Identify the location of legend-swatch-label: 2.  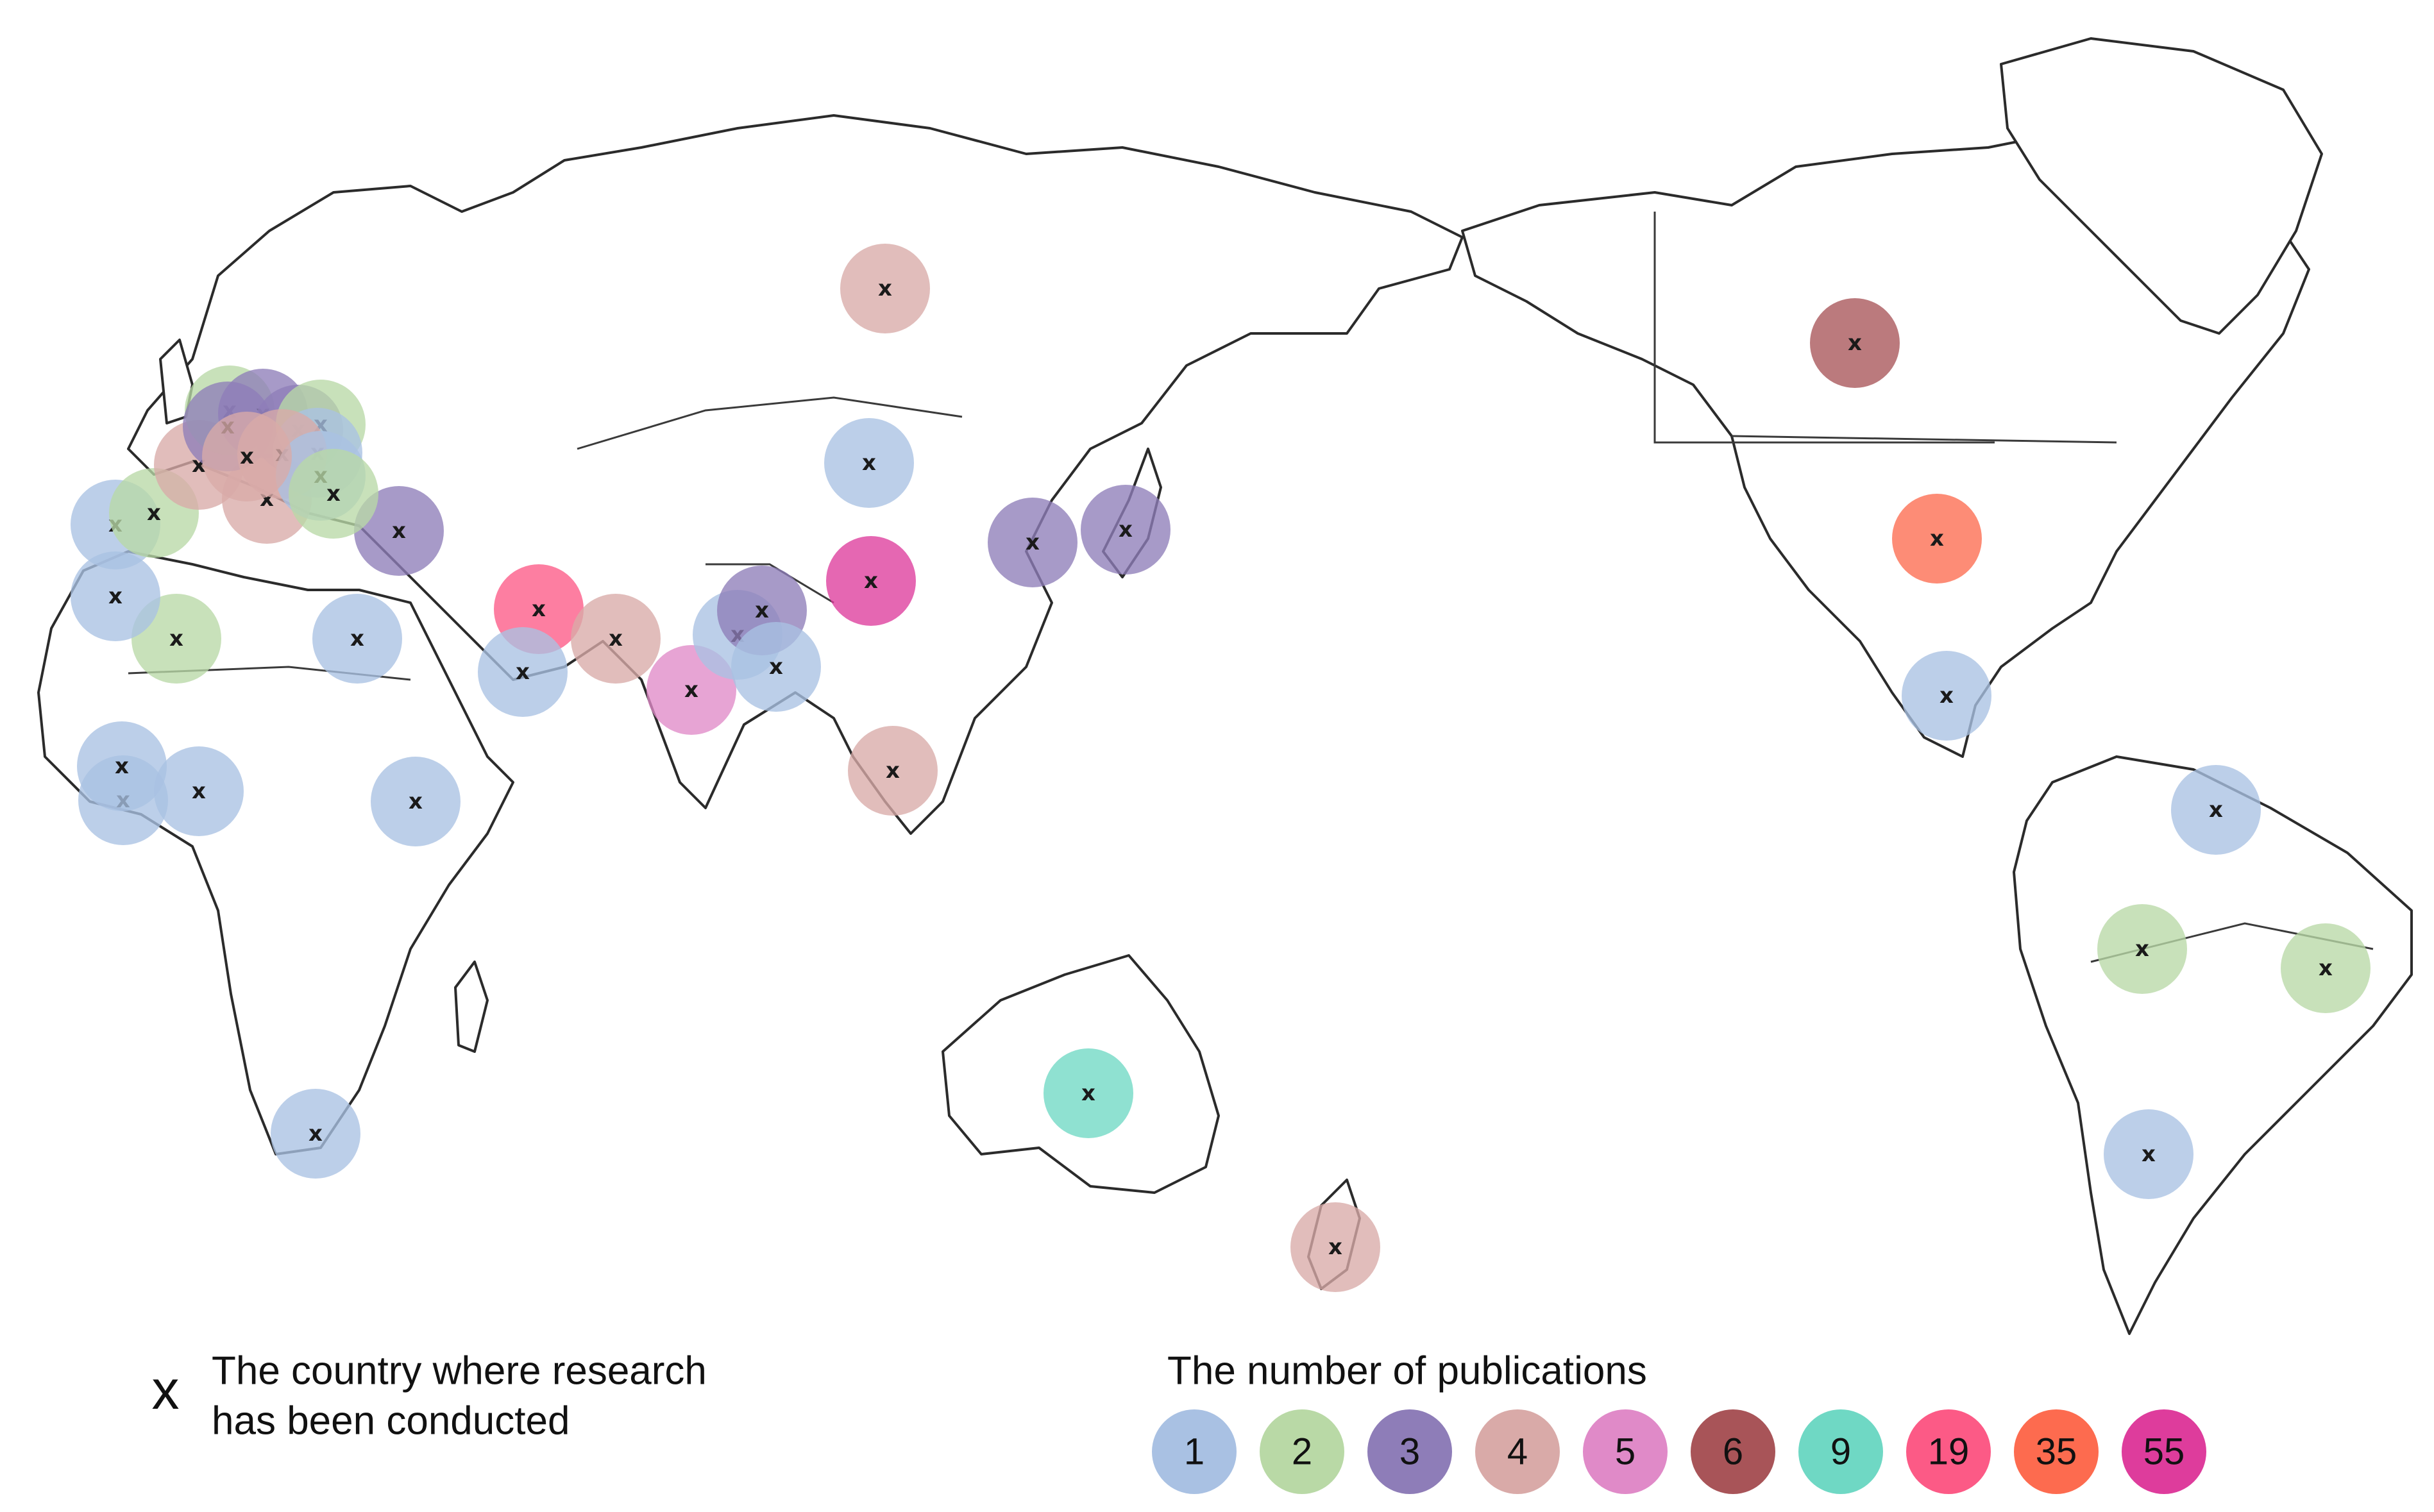
(1302, 1452).